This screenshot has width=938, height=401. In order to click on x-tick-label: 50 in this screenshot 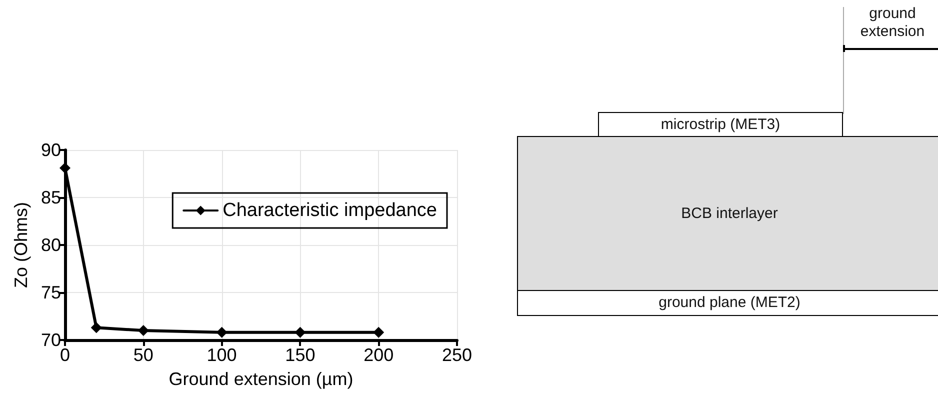, I will do `click(143, 355)`.